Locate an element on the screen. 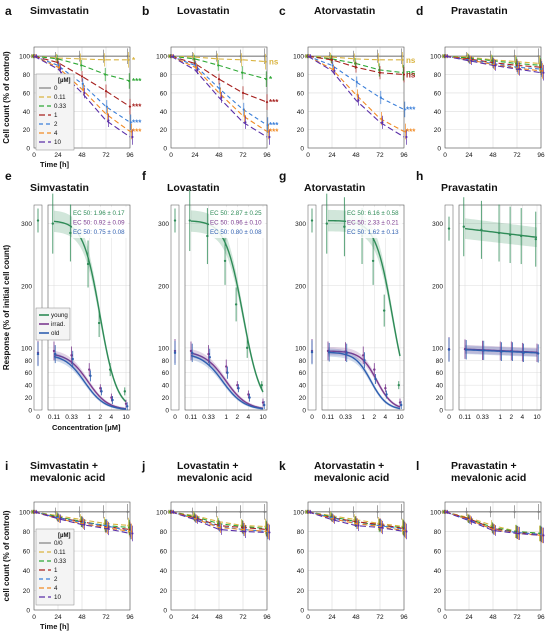  x-tick-label: 96 is located at coordinates (541, 155).